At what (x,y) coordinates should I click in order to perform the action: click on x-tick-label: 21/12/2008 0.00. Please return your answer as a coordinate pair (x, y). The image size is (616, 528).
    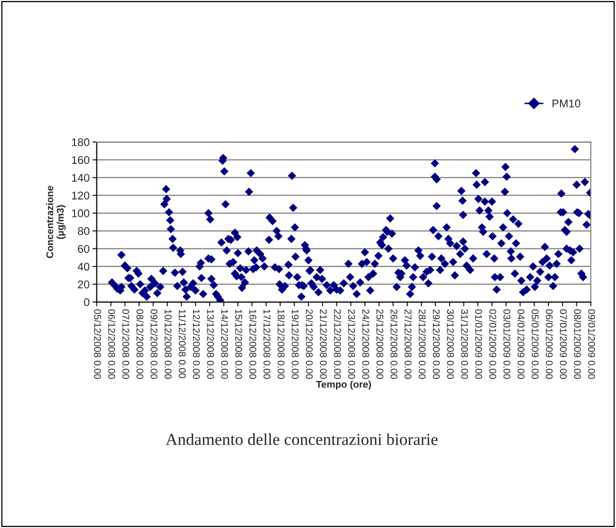
    Looking at the image, I should click on (324, 344).